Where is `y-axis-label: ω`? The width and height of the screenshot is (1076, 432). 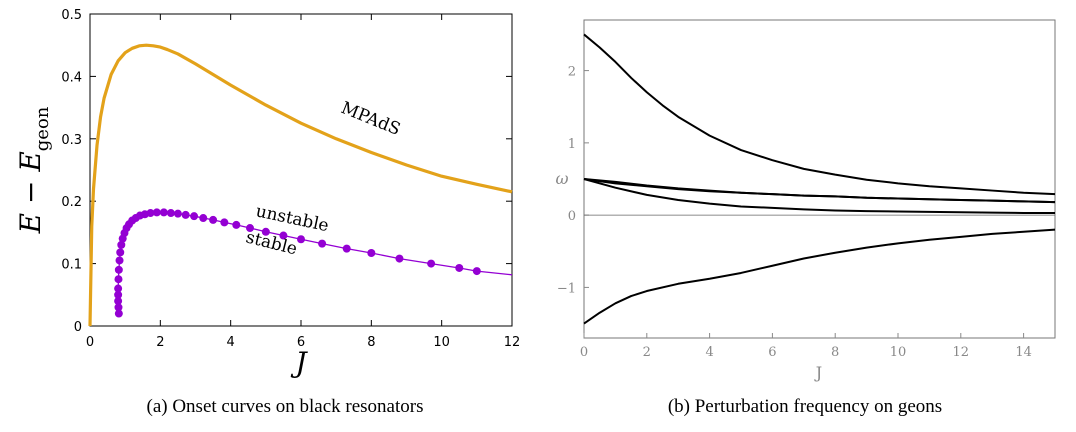 y-axis-label: ω is located at coordinates (561, 178).